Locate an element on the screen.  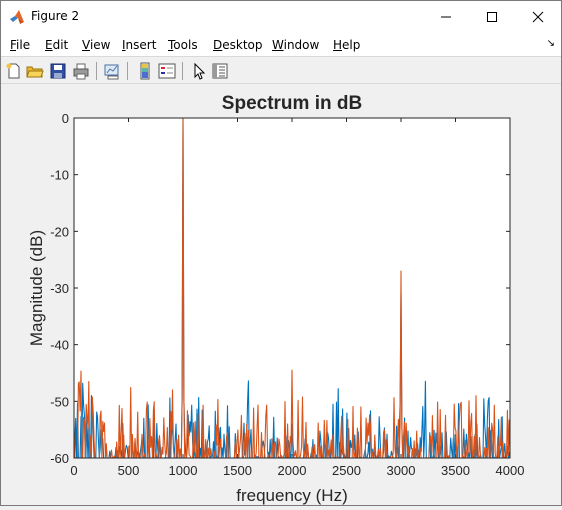
close-icon is located at coordinates (538, 16).